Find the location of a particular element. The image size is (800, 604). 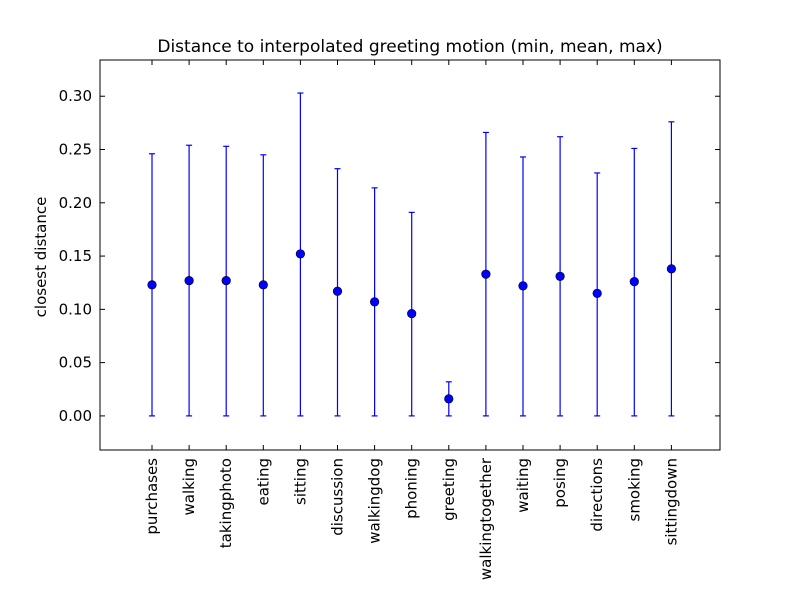

y-tick-label: 0.30 is located at coordinates (75, 96).